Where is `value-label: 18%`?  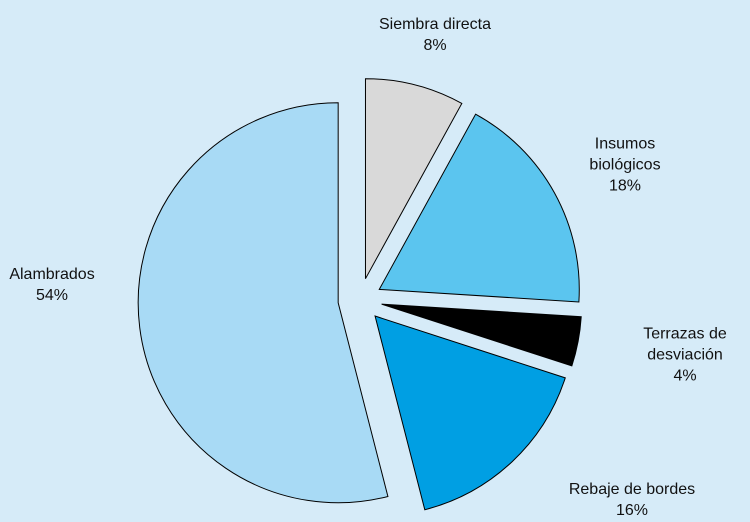 value-label: 18% is located at coordinates (625, 186).